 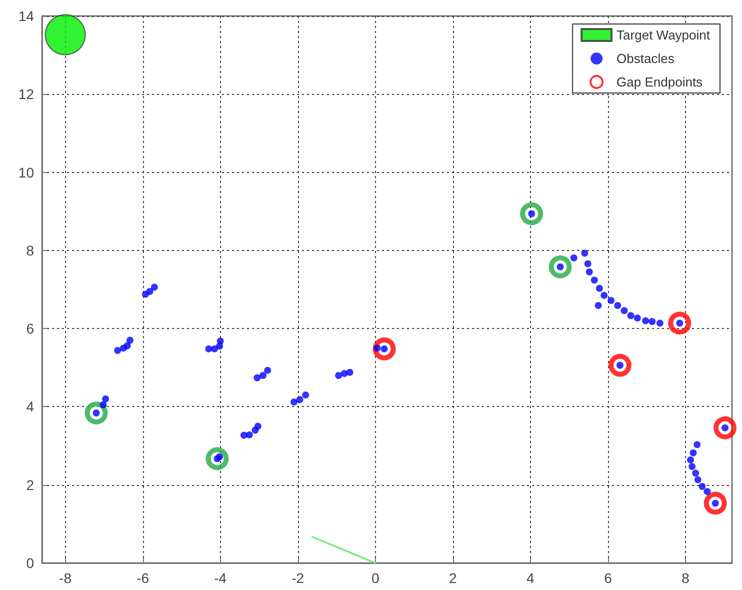 I want to click on x-tick-label: -8, so click(x=65, y=578).